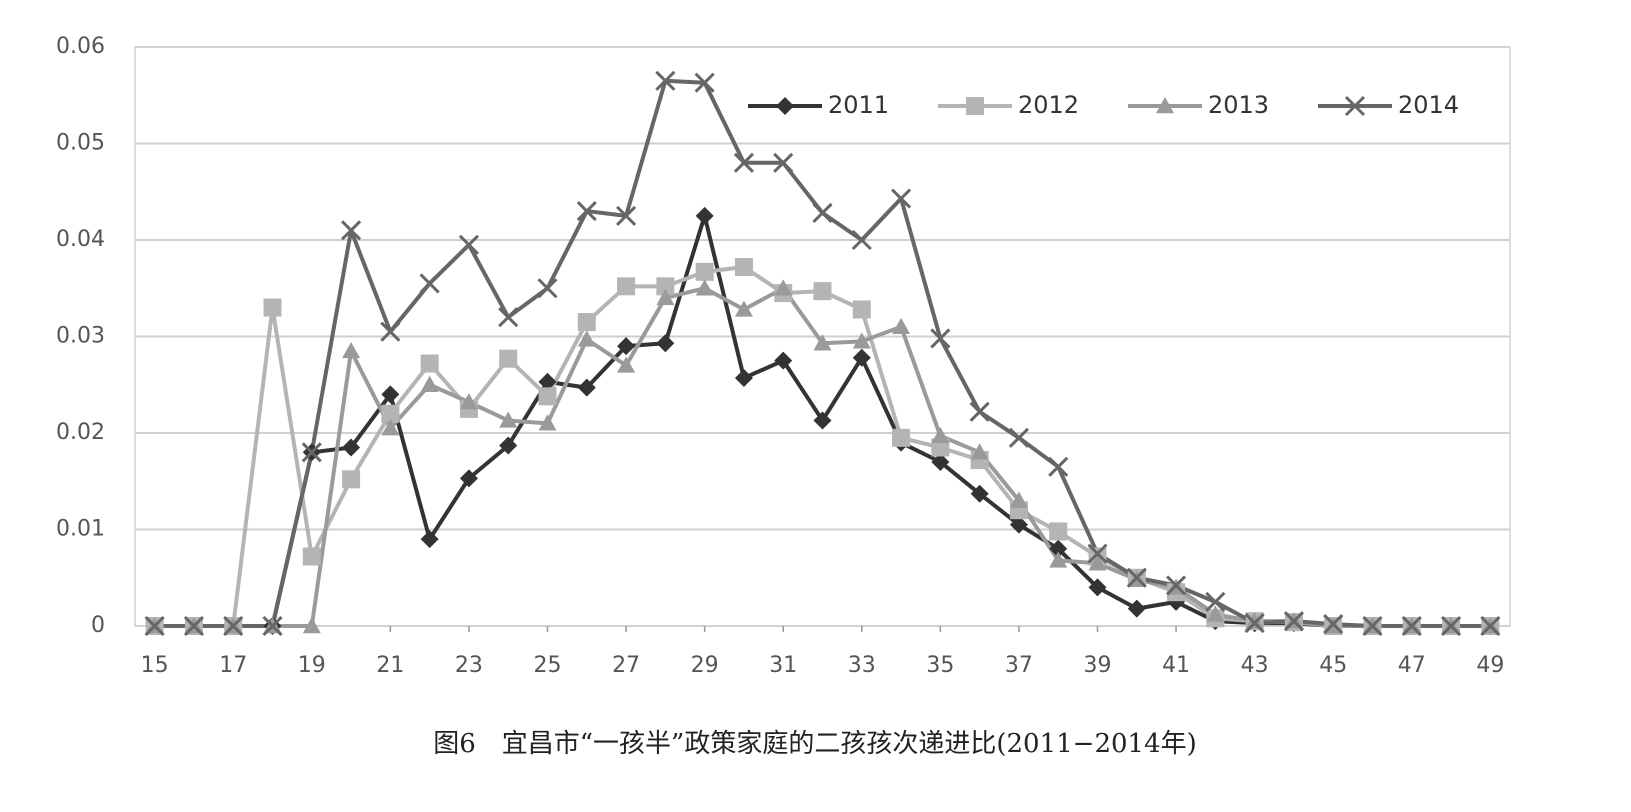 The image size is (1631, 812). What do you see at coordinates (783, 665) in the screenshot?
I see `x-tick-label: 31` at bounding box center [783, 665].